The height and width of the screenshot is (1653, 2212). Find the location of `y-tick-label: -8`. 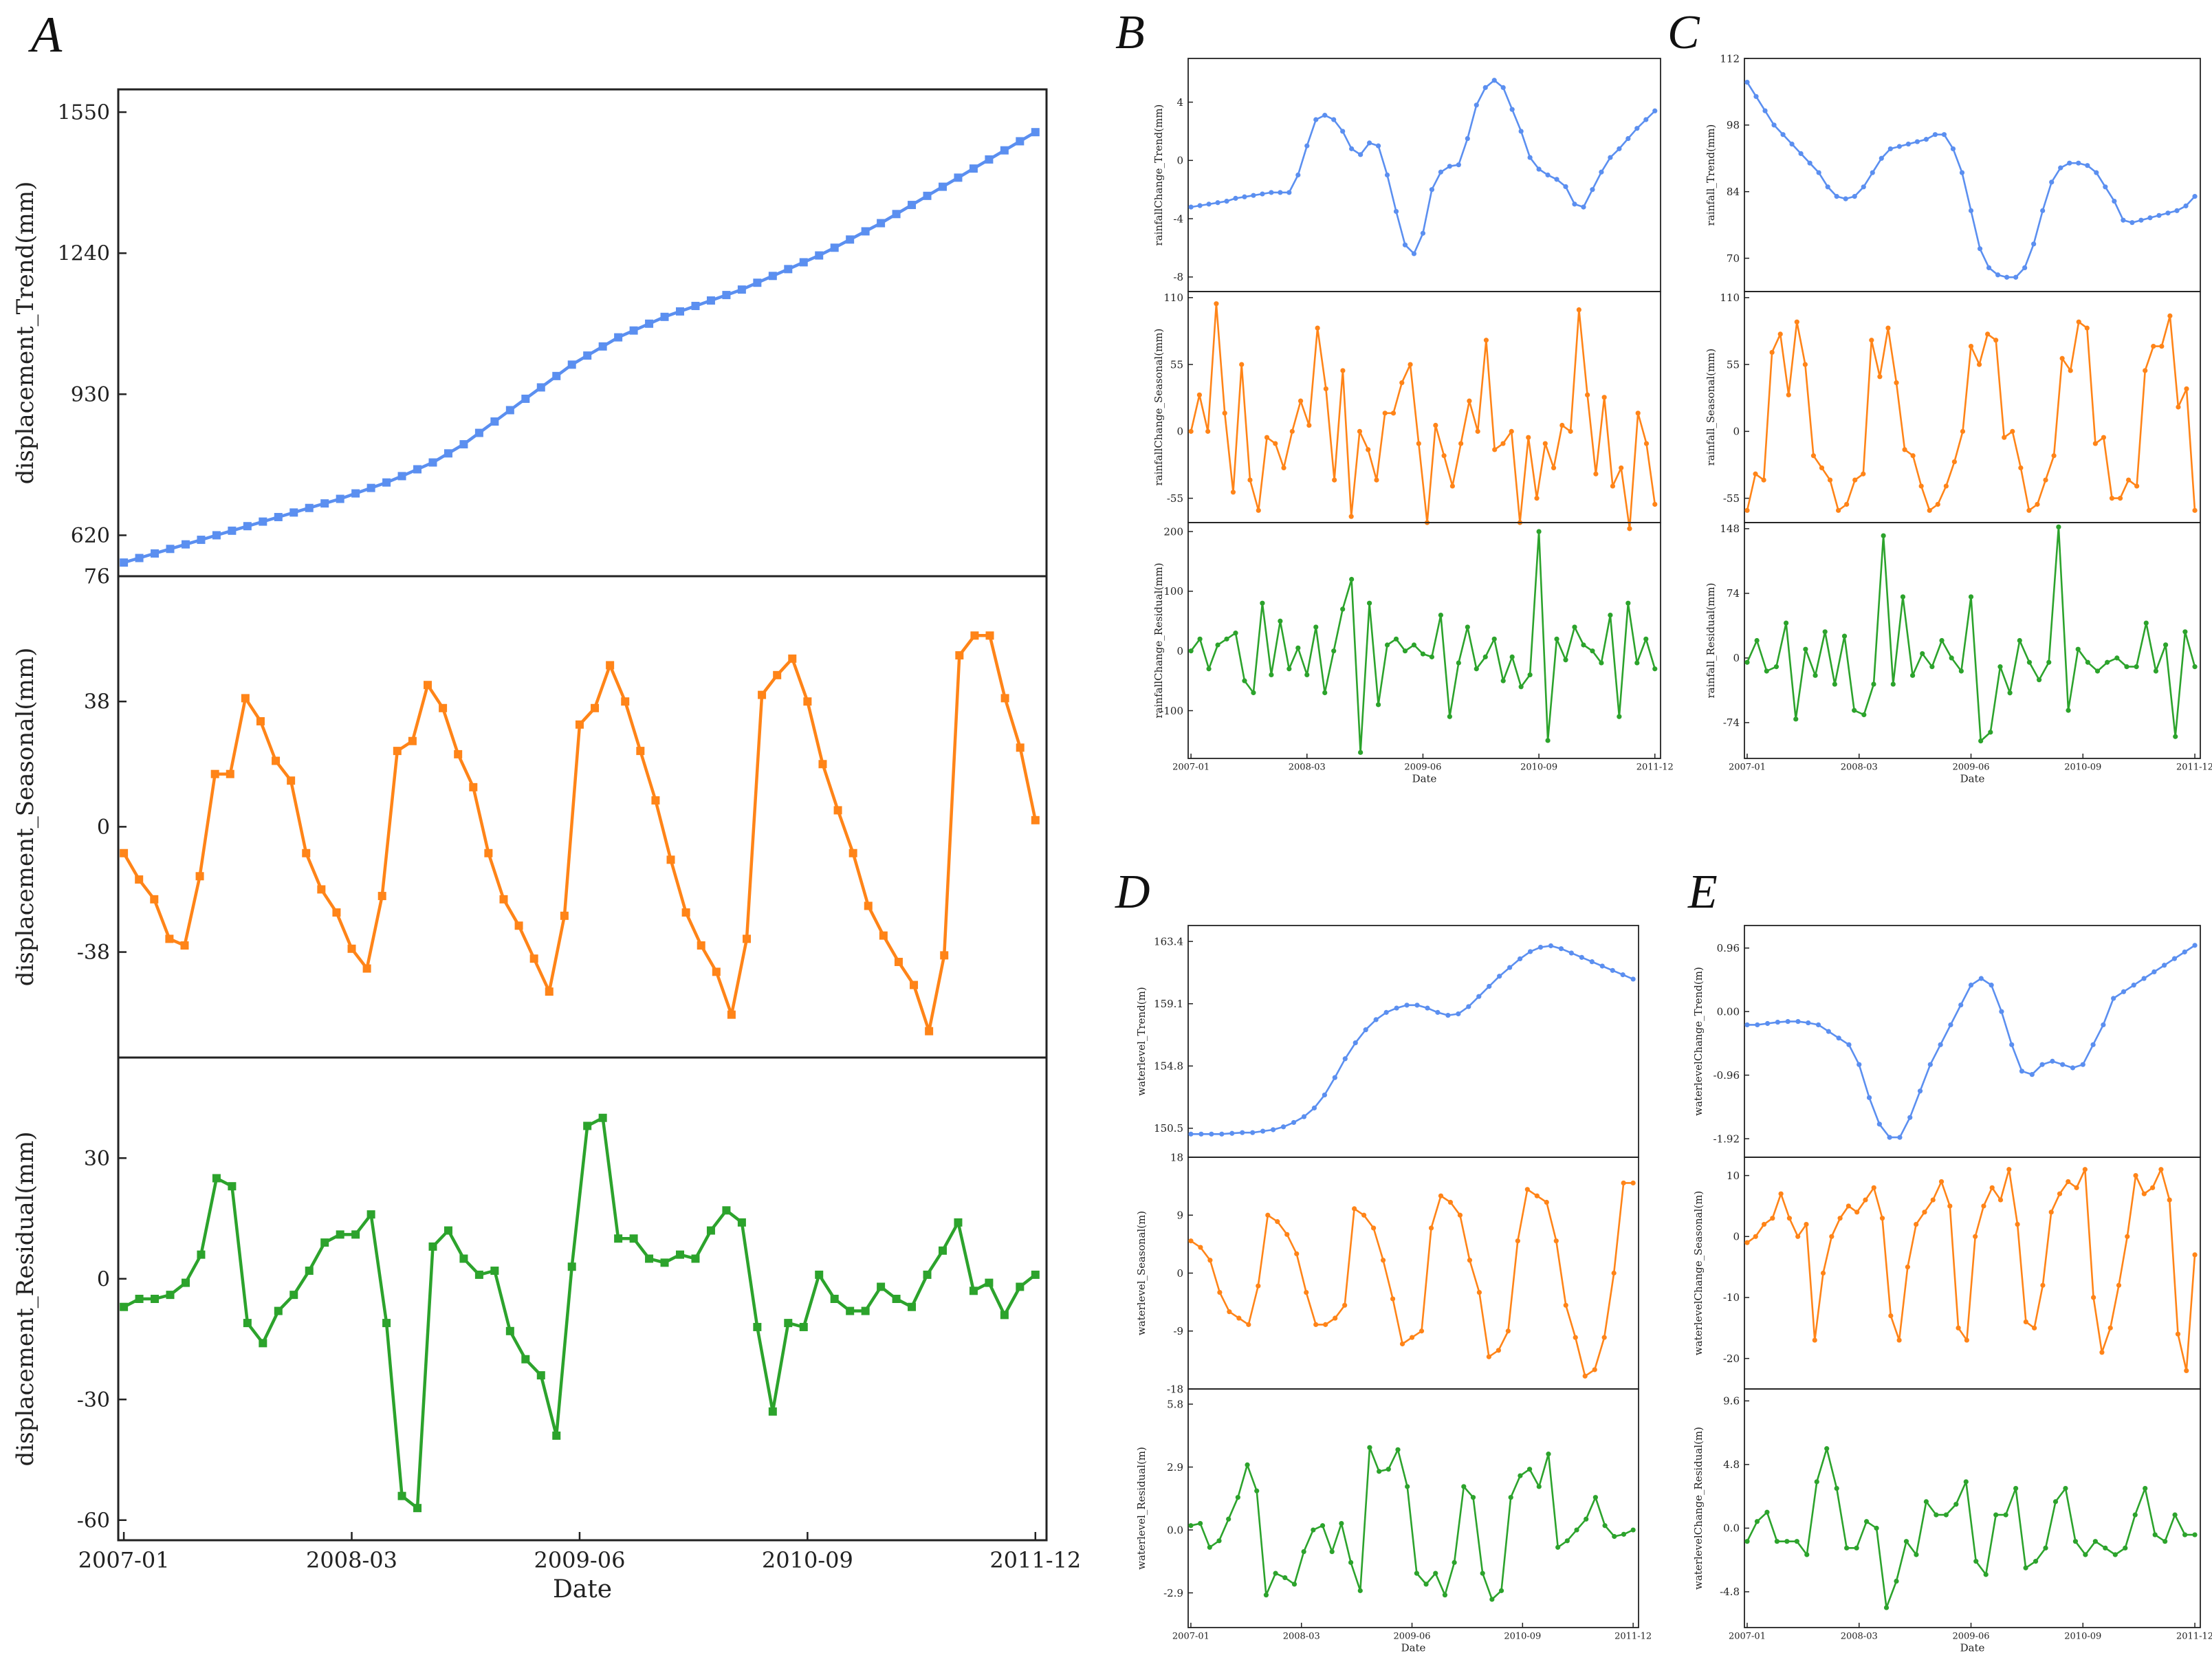

y-tick-label: -8 is located at coordinates (1178, 277).